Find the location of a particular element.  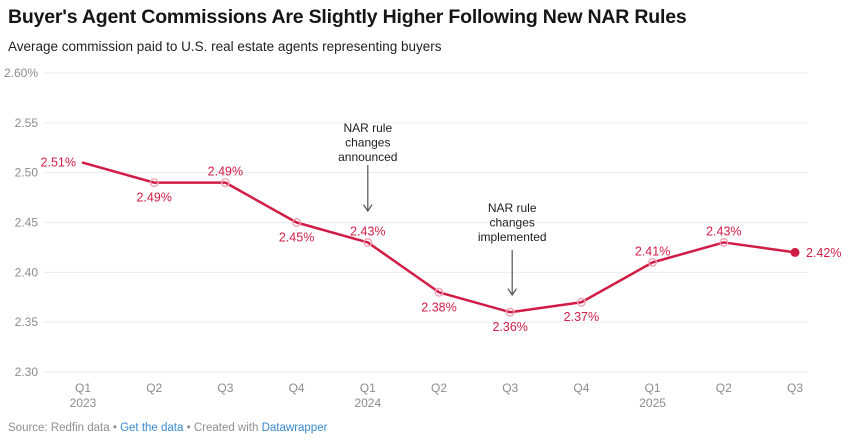

svg-text: 2.37% is located at coordinates (581, 317).